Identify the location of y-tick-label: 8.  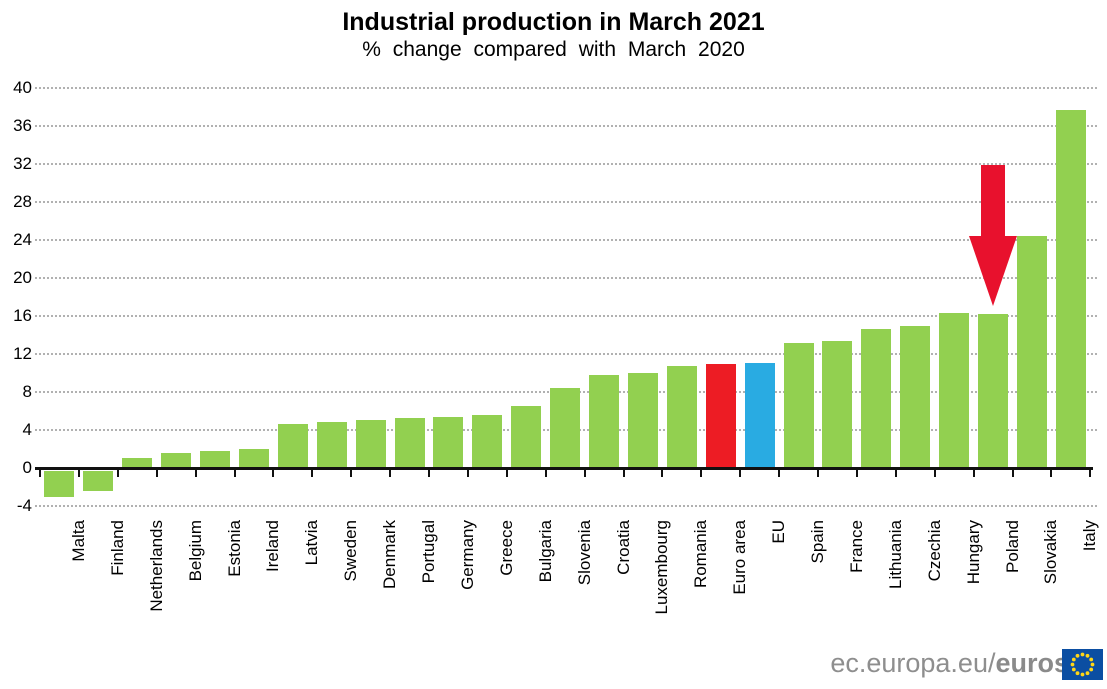
(27, 391).